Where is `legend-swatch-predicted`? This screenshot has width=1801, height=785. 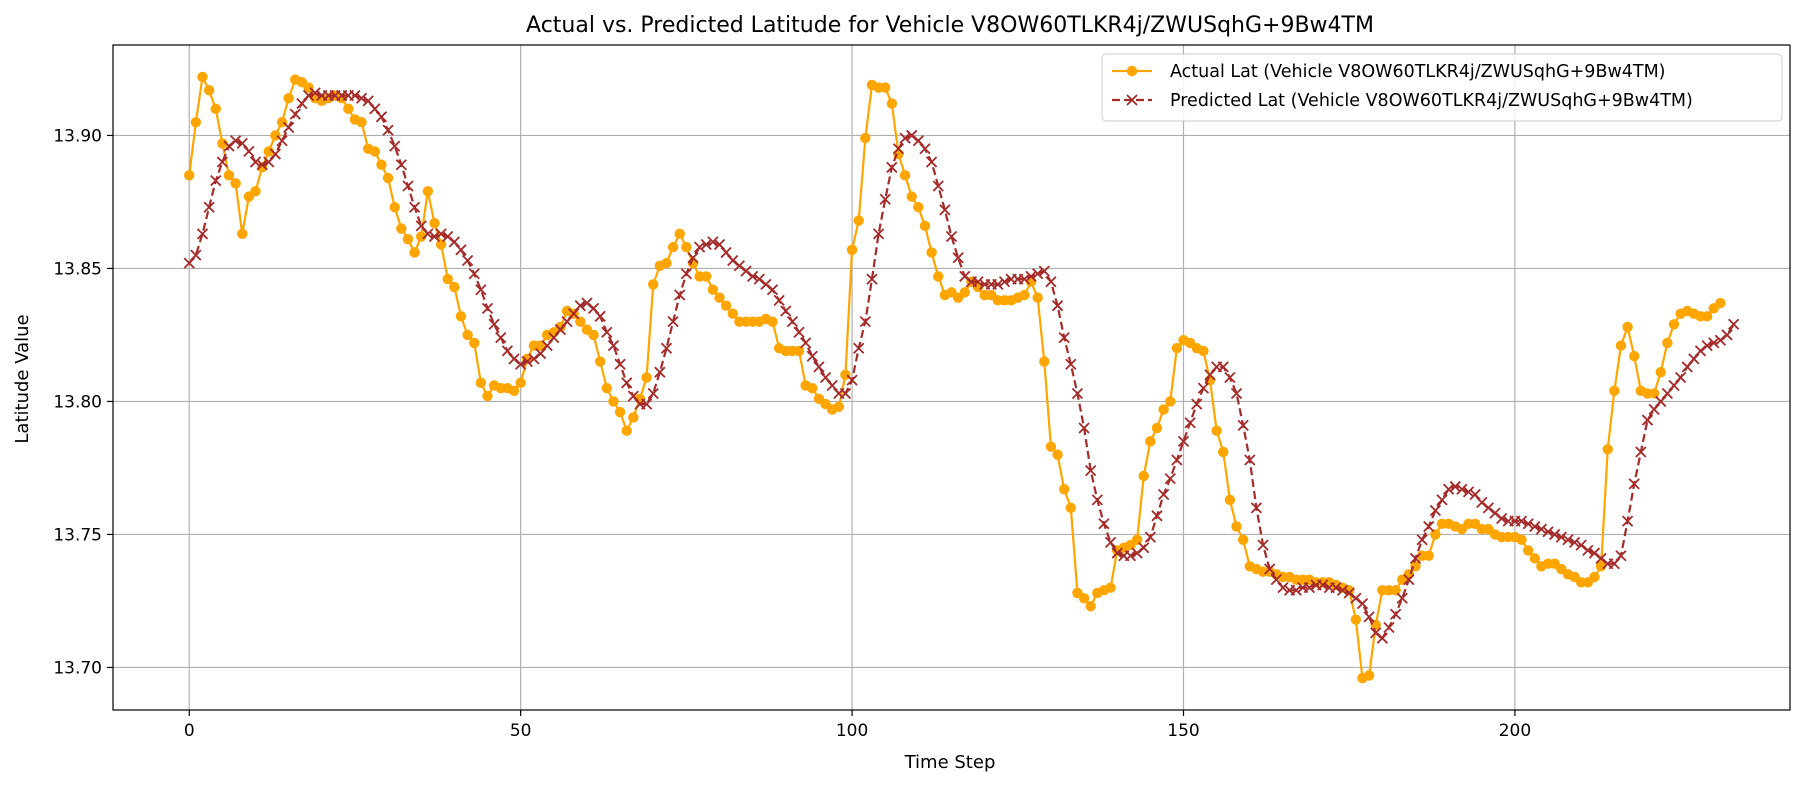 legend-swatch-predicted is located at coordinates (1132, 100).